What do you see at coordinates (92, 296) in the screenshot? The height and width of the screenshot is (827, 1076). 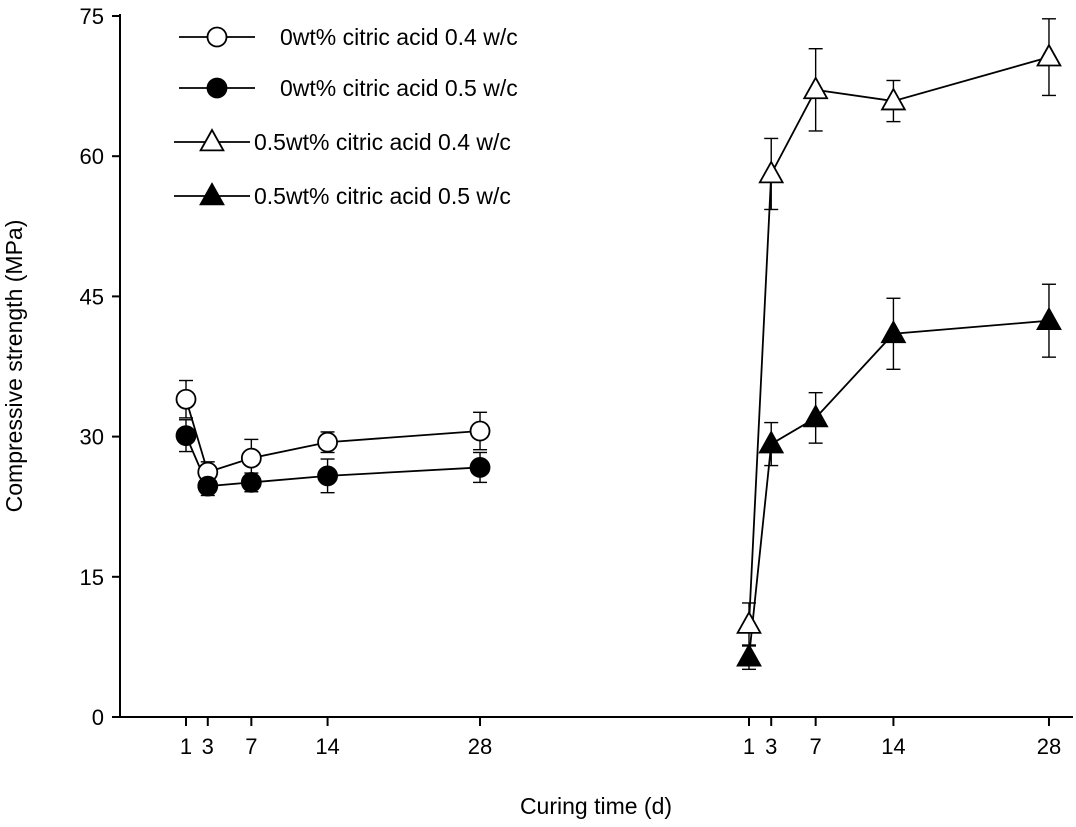 I see `y-tick-label: 45` at bounding box center [92, 296].